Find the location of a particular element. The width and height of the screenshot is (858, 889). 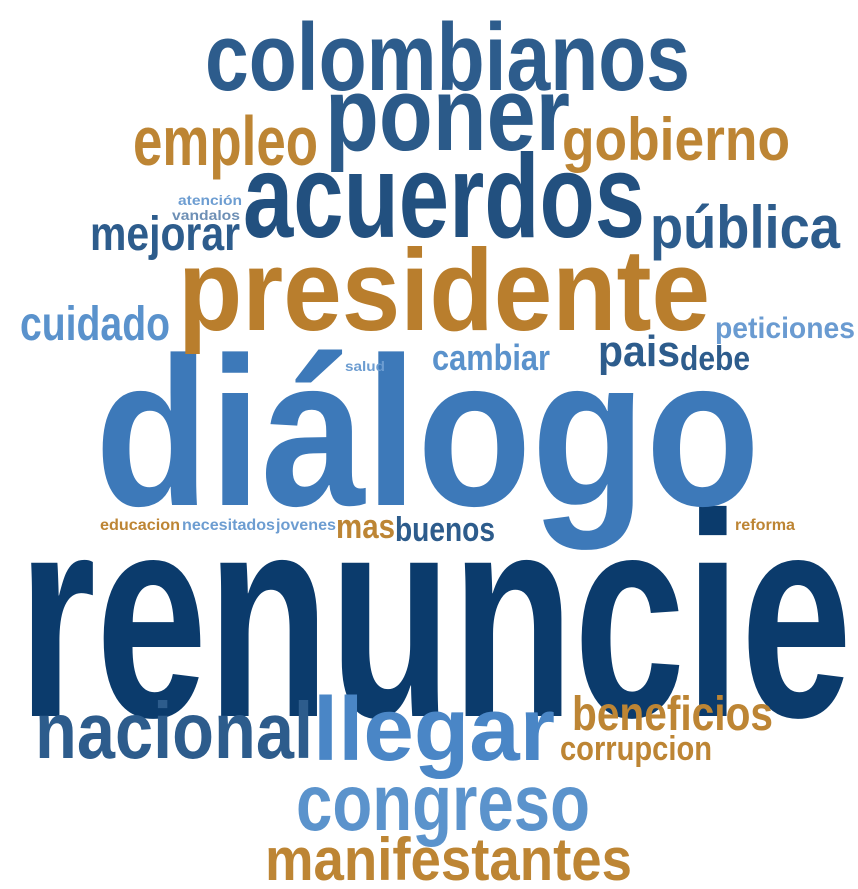

word: presidente is located at coordinates (444, 290).